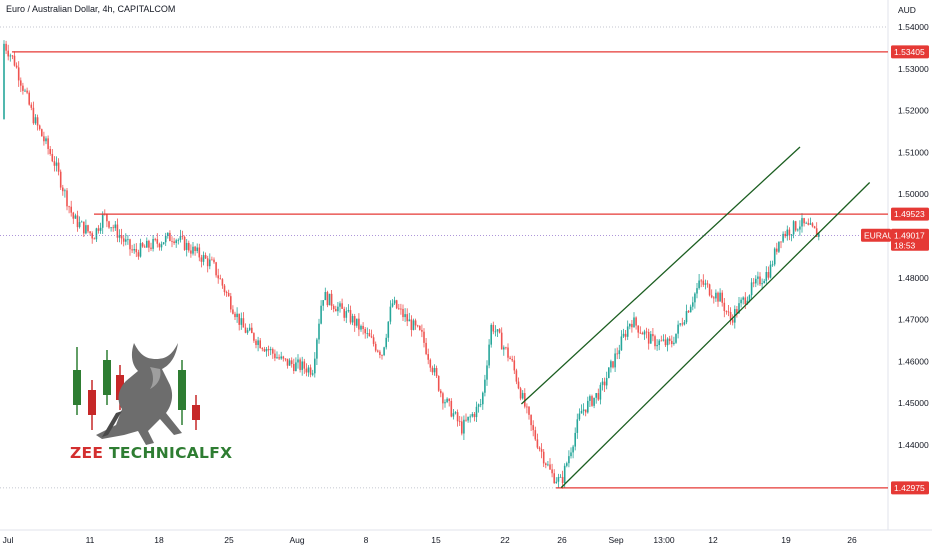 The width and height of the screenshot is (932, 550). What do you see at coordinates (913, 403) in the screenshot?
I see `price-tick-label: 1.45000` at bounding box center [913, 403].